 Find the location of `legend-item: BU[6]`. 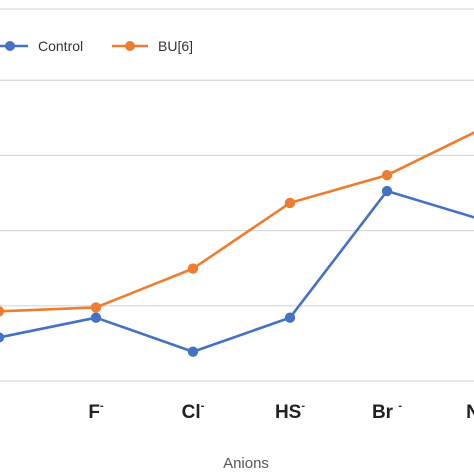

legend-item: BU[6] is located at coordinates (152, 46).